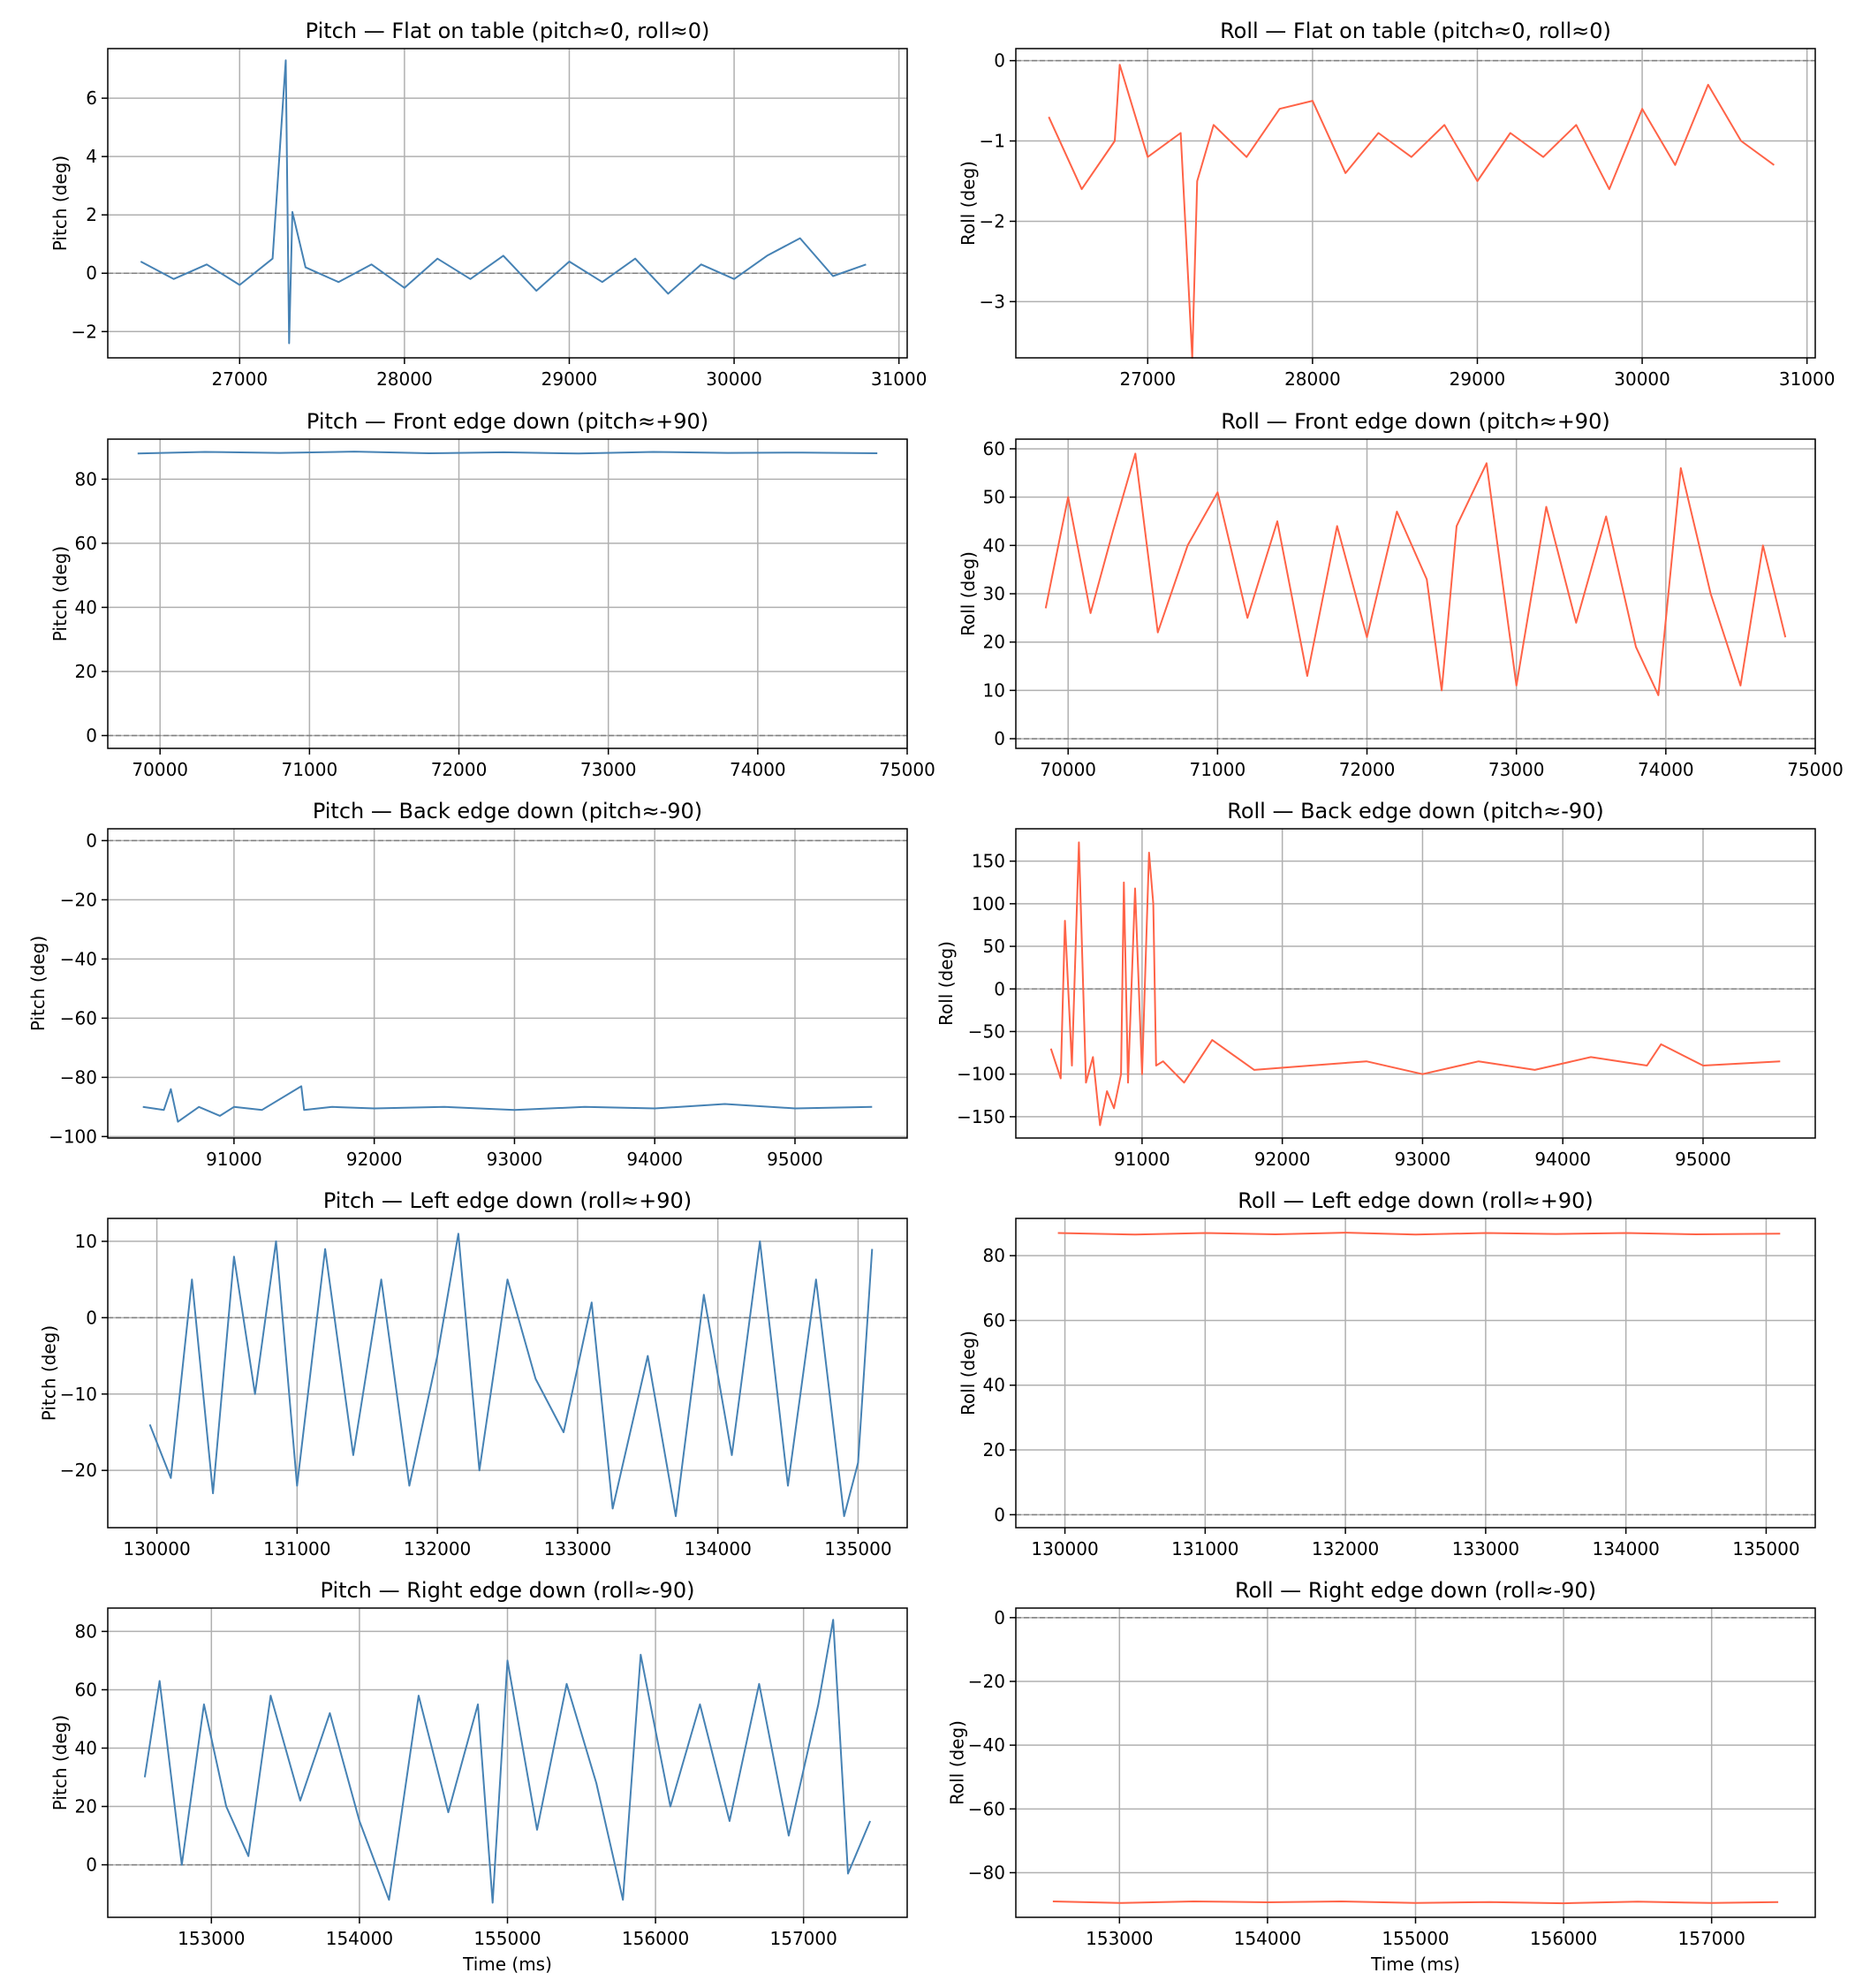 This screenshot has width=1855, height=1988. Describe the element at coordinates (992, 301) in the screenshot. I see `y-tick-label: −3` at that location.